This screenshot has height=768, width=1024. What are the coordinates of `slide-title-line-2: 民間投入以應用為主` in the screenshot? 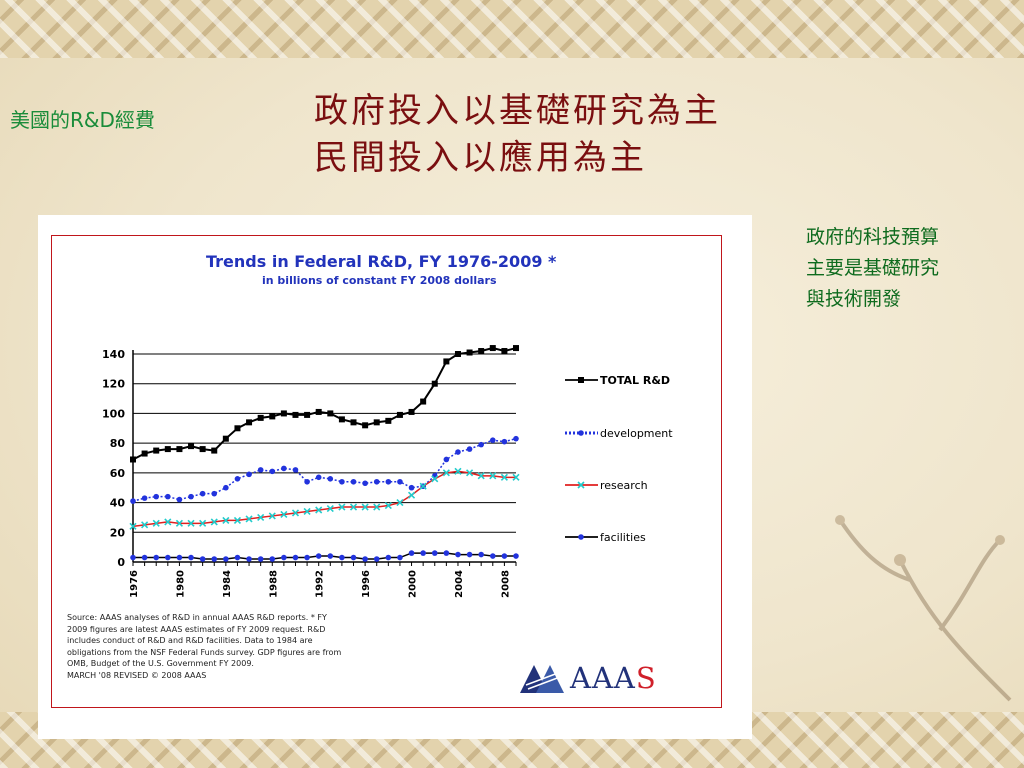 It's located at (480, 158).